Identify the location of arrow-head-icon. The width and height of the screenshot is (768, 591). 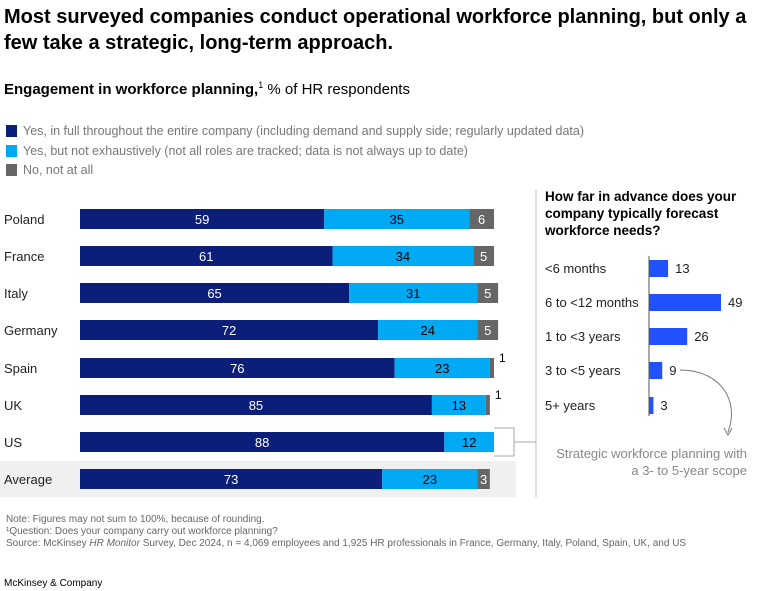
(728, 432).